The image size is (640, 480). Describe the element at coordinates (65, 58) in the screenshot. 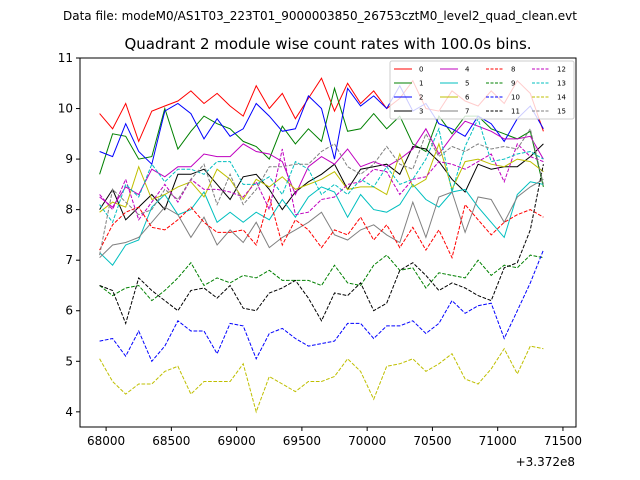

I see `y-tick-label: 11` at that location.